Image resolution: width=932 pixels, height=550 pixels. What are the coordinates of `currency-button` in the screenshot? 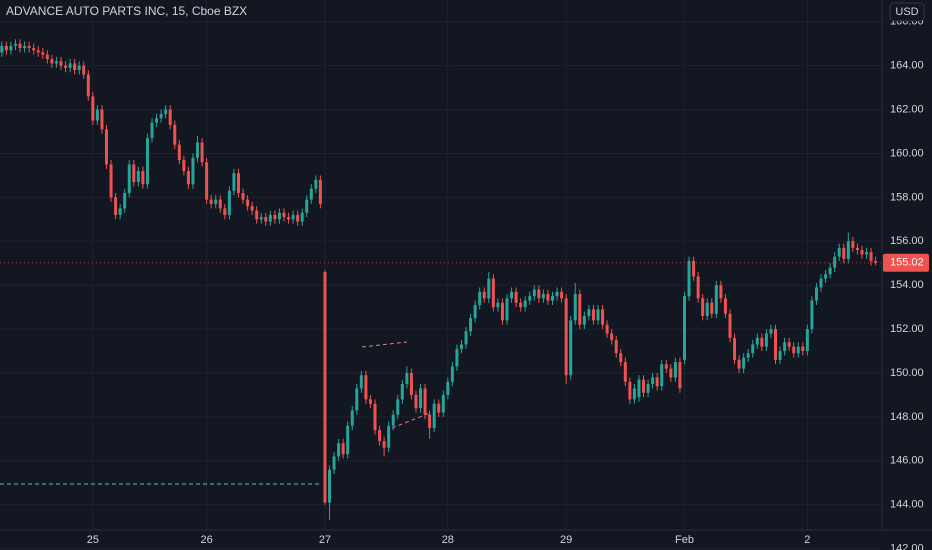 It's located at (907, 12).